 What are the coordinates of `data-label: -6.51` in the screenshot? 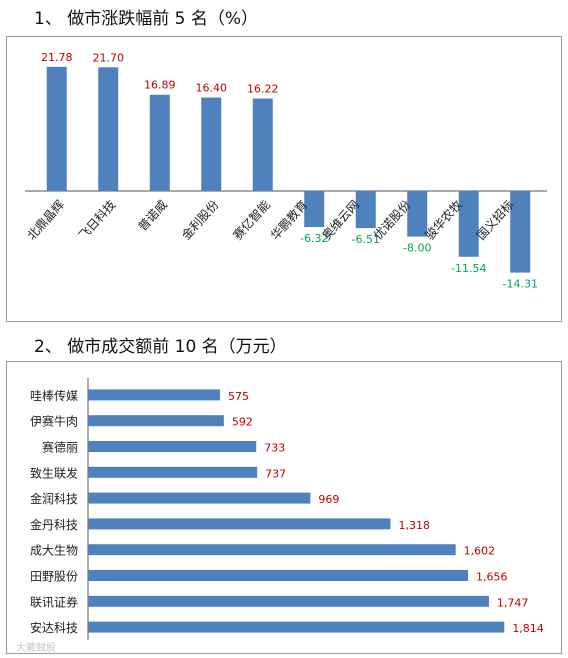 It's located at (366, 239).